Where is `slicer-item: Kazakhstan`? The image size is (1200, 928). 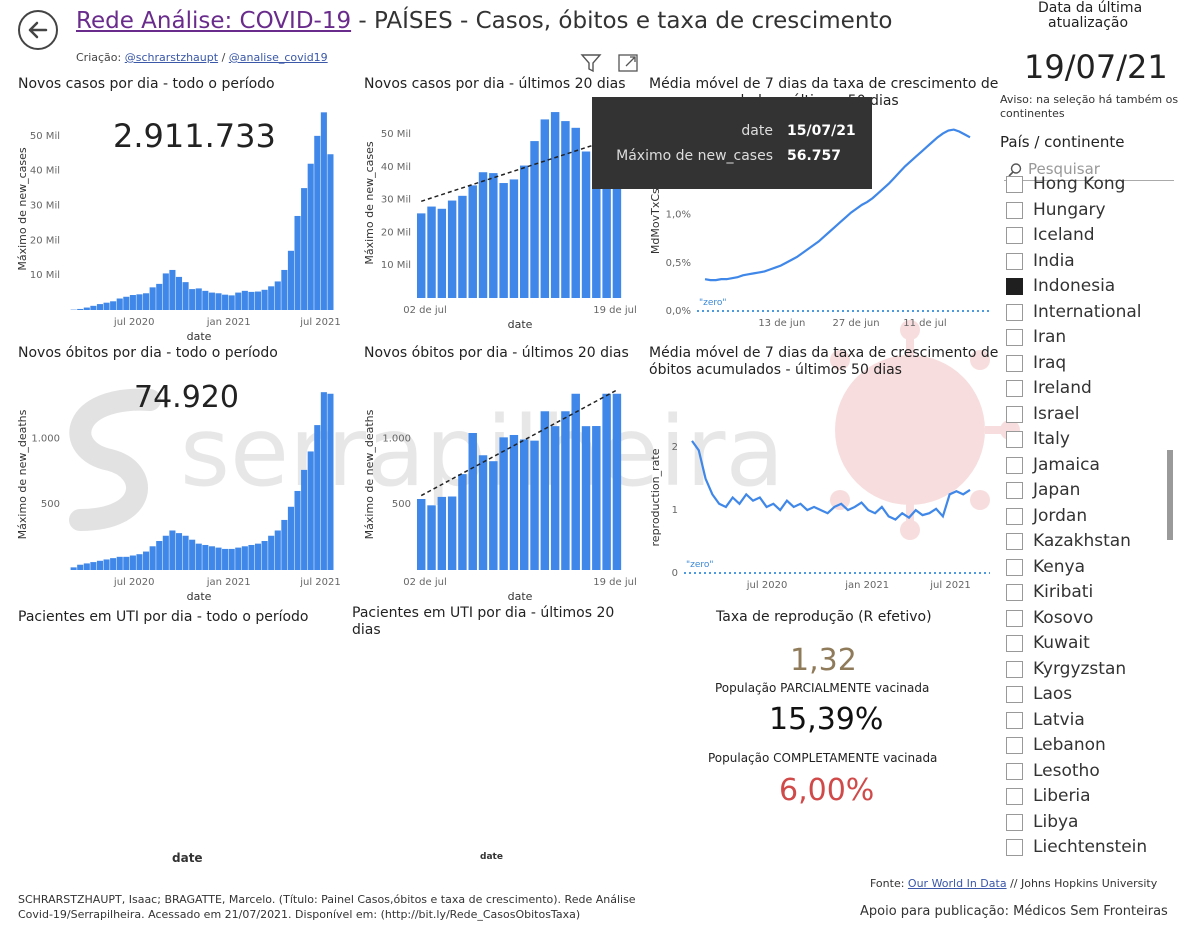 slicer-item: Kazakhstan is located at coordinates (1086, 542).